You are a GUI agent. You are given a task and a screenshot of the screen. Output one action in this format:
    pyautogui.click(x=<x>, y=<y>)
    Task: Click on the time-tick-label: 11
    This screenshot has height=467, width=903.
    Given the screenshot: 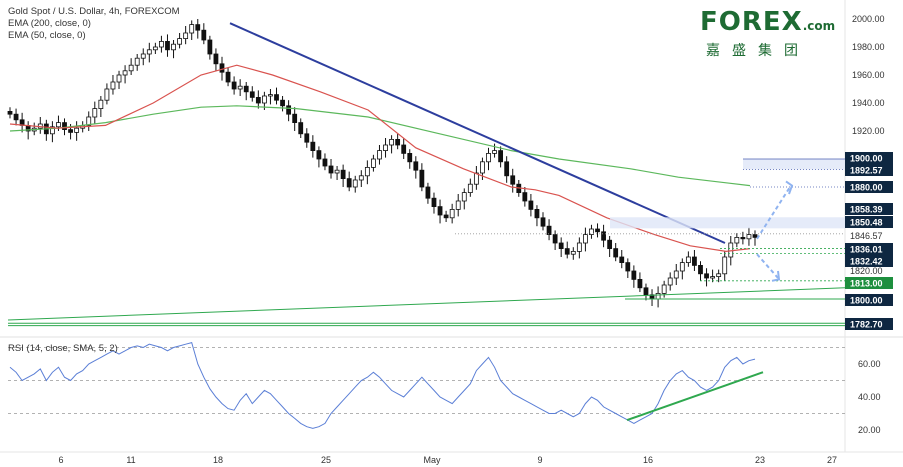 What is the action you would take?
    pyautogui.click(x=130, y=460)
    